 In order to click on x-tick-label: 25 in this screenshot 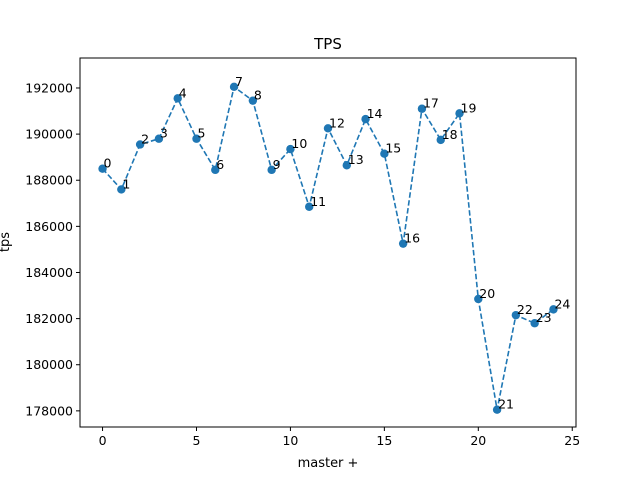, I will do `click(572, 440)`.